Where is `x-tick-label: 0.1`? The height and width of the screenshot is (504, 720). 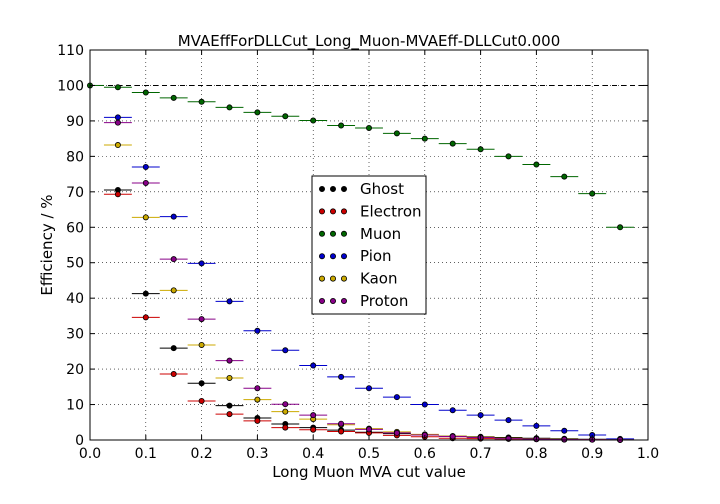
x-tick-label: 0.1 is located at coordinates (146, 454).